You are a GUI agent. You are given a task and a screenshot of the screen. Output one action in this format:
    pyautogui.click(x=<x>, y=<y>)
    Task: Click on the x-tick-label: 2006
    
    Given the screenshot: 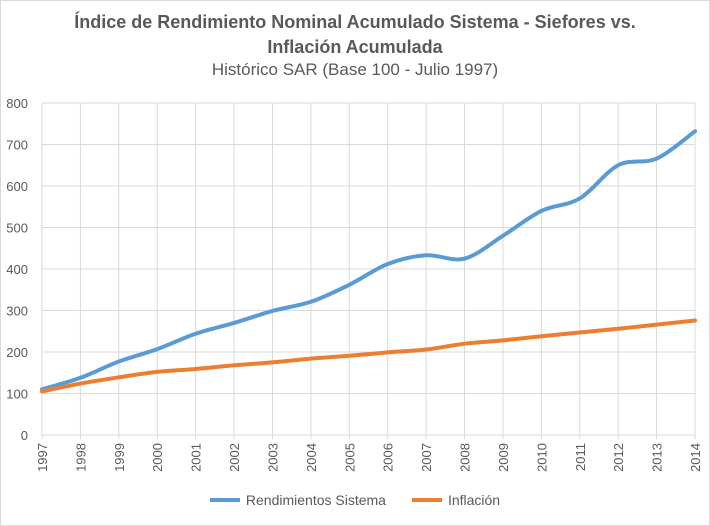 What is the action you would take?
    pyautogui.click(x=388, y=457)
    